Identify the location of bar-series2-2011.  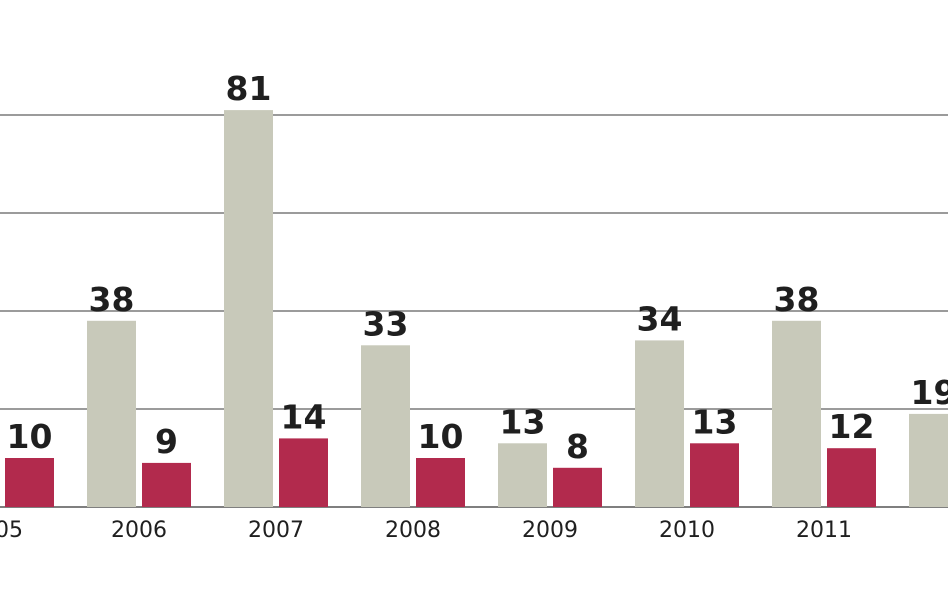
(851, 477).